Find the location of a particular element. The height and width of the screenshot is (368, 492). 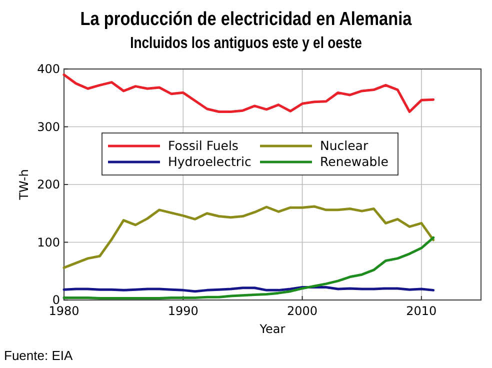

y-axis-title: TW-h is located at coordinates (24, 185).